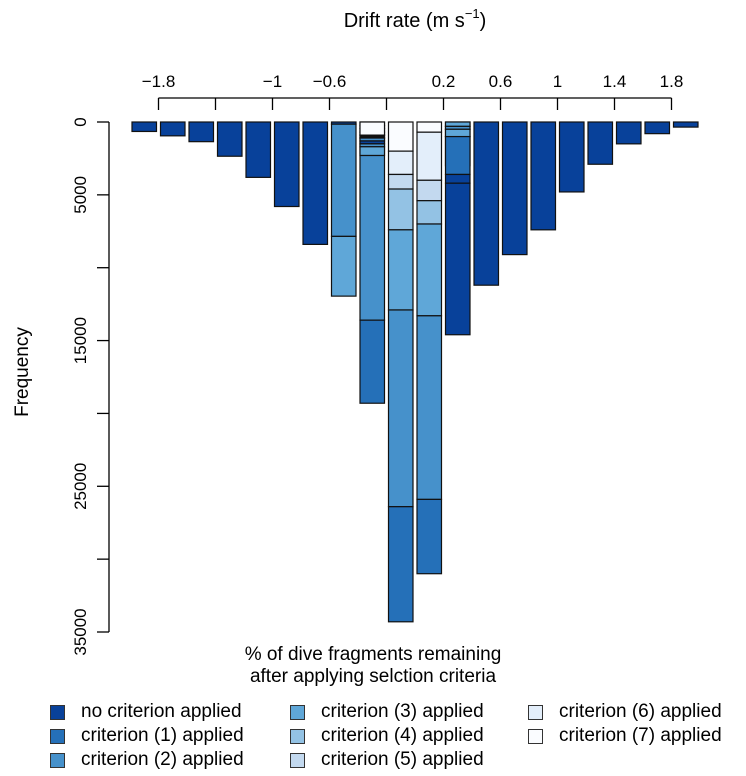 This screenshot has height=776, width=746. I want to click on top-axis-title: Drift rate (m s−1), so click(415, 19).